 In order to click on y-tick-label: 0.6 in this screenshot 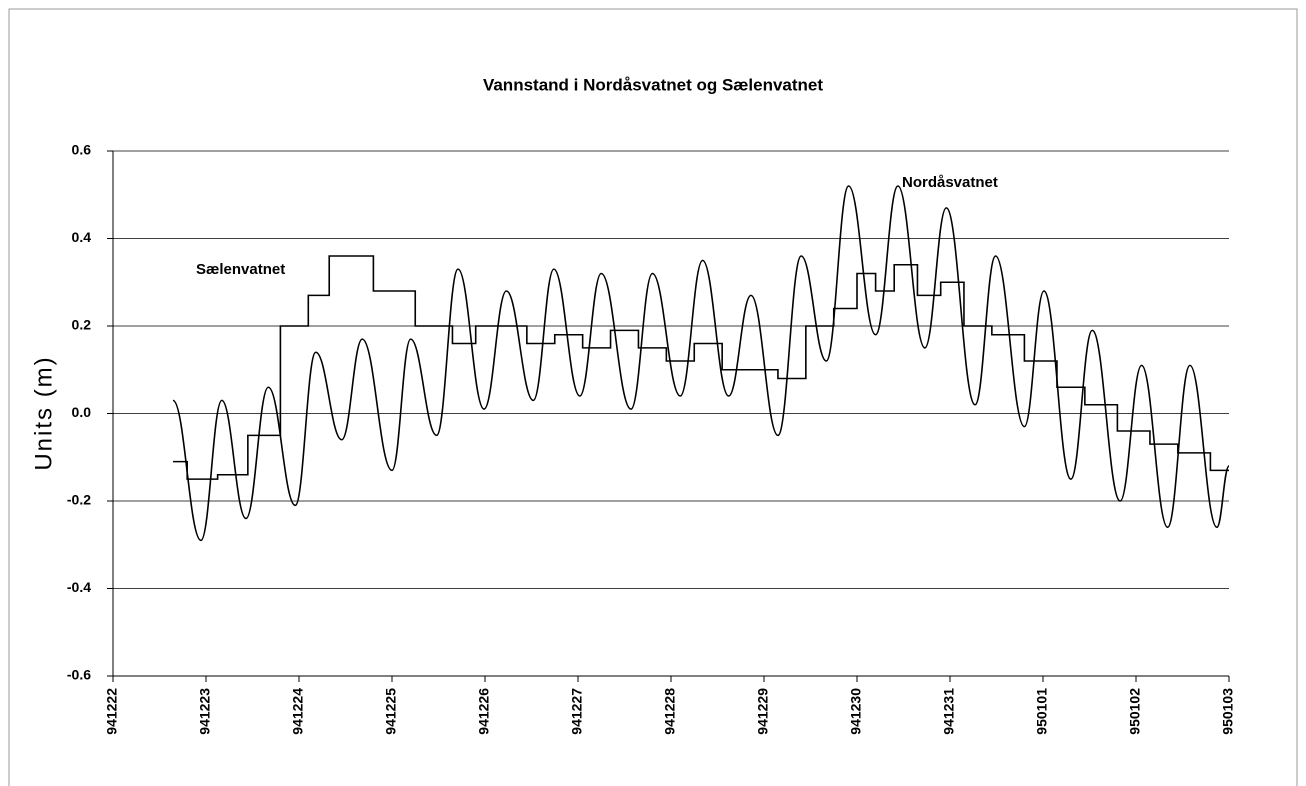, I will do `click(82, 150)`.